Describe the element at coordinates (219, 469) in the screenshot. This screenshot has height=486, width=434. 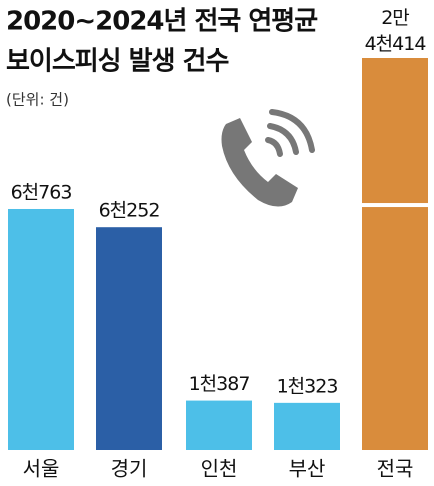
I see `x-tick-label: 인천` at that location.